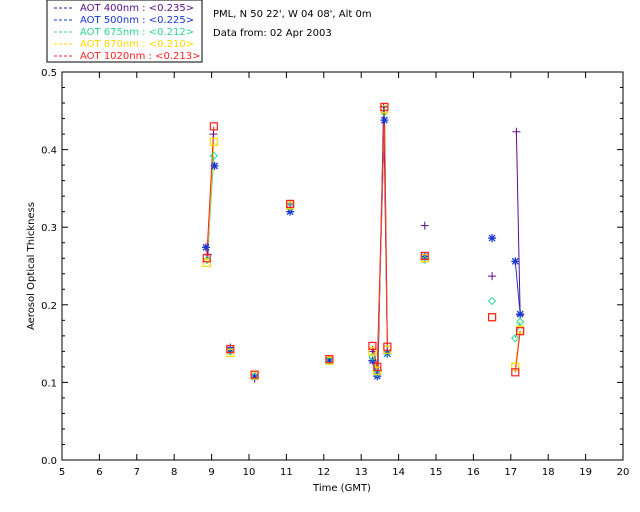  What do you see at coordinates (49, 228) in the screenshot?
I see `y-tick-label: 0.3` at bounding box center [49, 228].